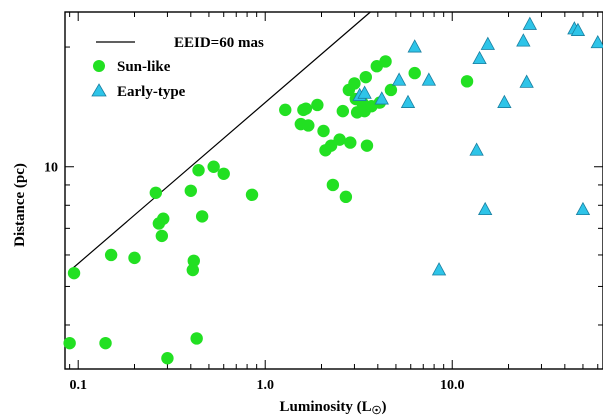 The image size is (603, 415). I want to click on legend-label-early-type: Early-type, so click(151, 92).